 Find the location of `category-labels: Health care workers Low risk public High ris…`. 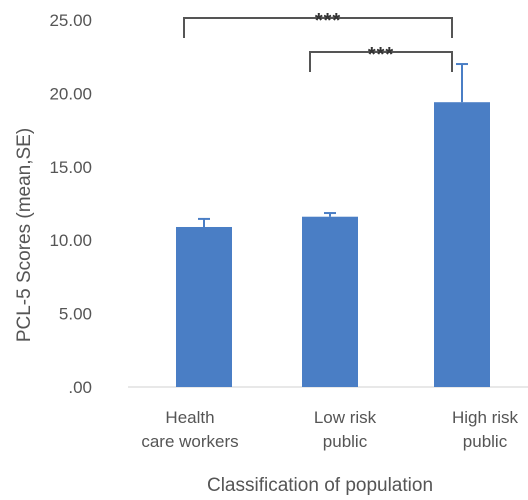

category-labels: Health care workers Low risk public High ris… is located at coordinates (329, 429).